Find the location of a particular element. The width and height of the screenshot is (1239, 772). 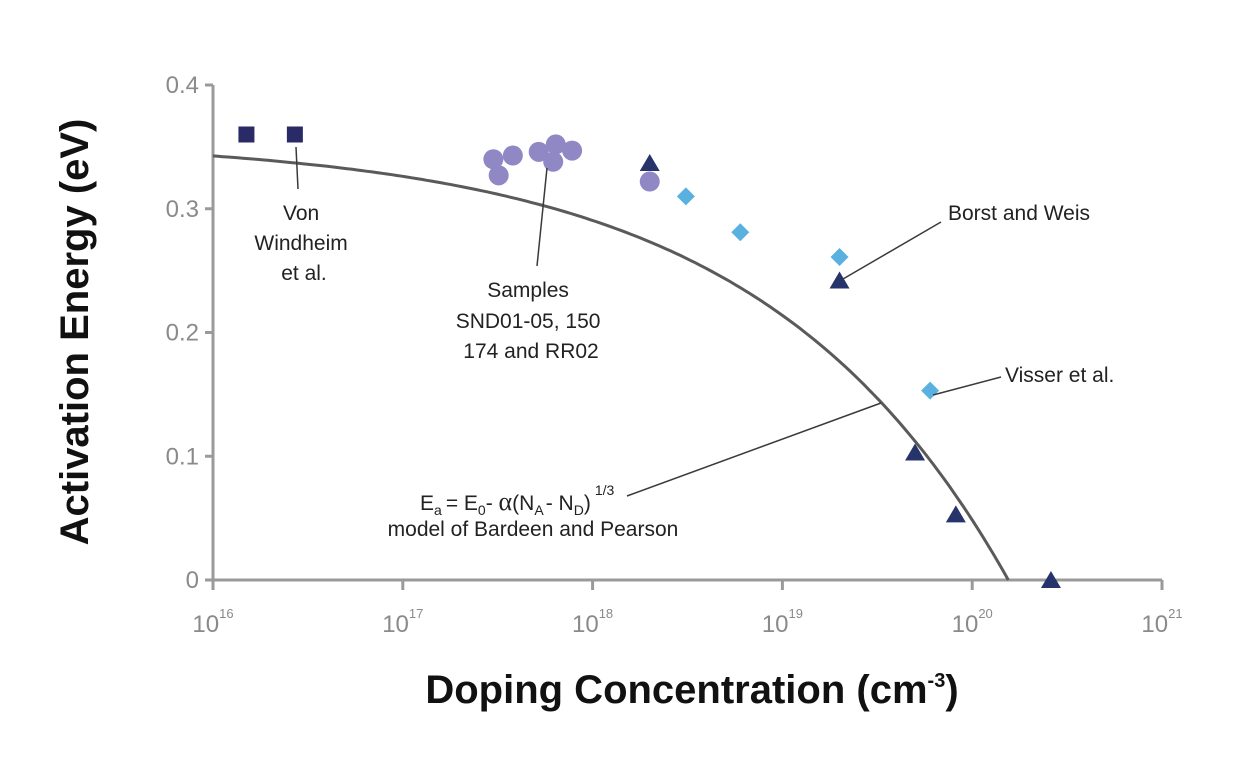

y-tick-label: 0.1 is located at coordinates (182, 456).